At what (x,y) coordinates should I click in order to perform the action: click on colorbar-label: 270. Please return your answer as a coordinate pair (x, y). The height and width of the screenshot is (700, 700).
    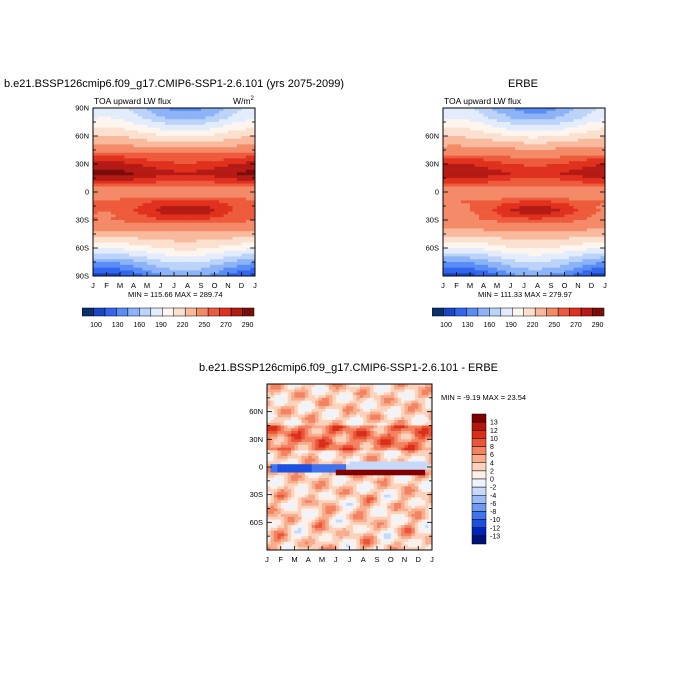
    Looking at the image, I should click on (226, 325).